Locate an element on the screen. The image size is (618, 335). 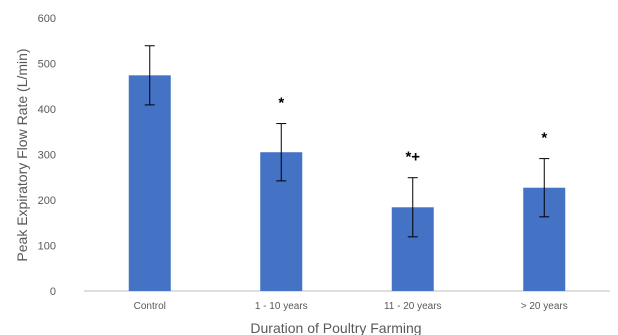
y-tick-label: 400 is located at coordinates (47, 110).